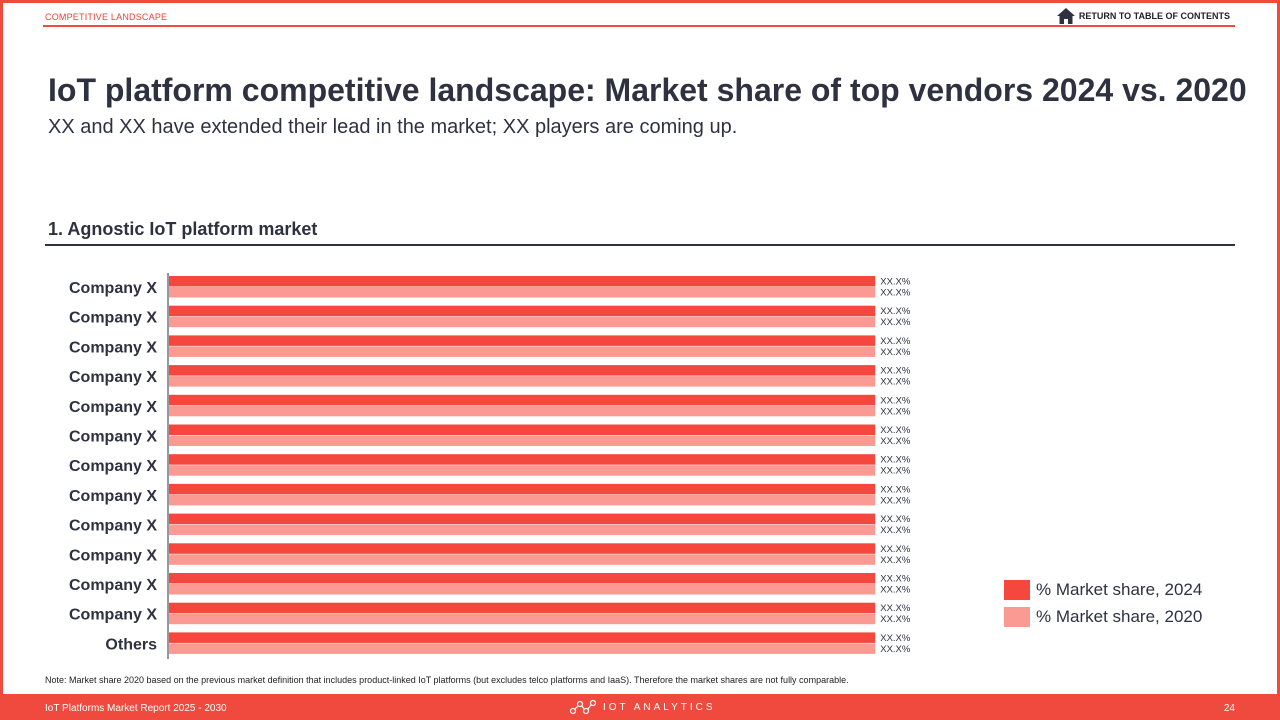 This screenshot has height=720, width=1280. What do you see at coordinates (659, 707) in the screenshot?
I see `logo-text: IOT ANALYTICS` at bounding box center [659, 707].